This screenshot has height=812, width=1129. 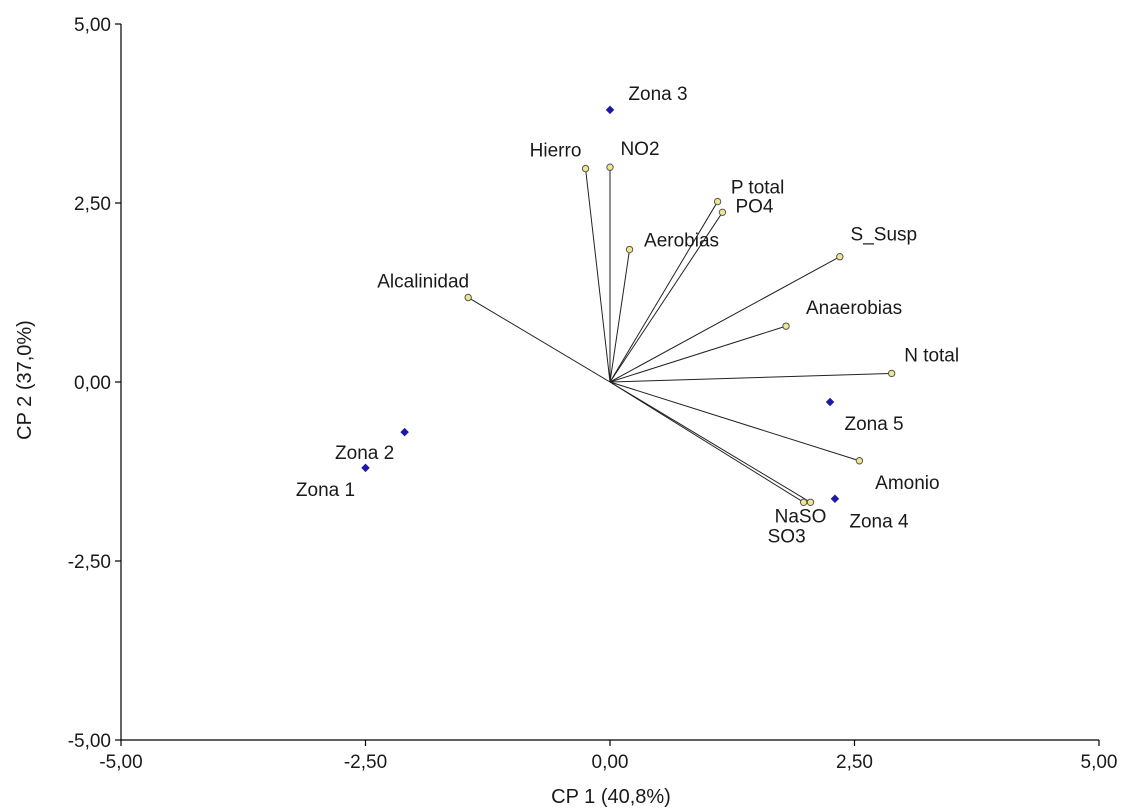 I want to click on vector-line-naso, so click(x=710, y=442).